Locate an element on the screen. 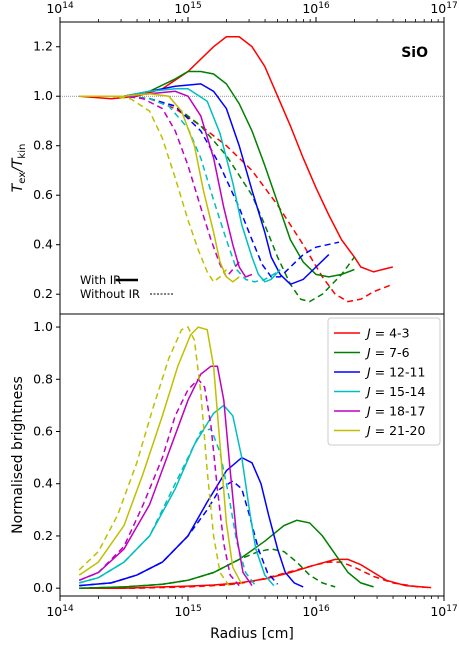 The height and width of the screenshot is (648, 459). legend-entry: J = 18-17 is located at coordinates (379, 411).